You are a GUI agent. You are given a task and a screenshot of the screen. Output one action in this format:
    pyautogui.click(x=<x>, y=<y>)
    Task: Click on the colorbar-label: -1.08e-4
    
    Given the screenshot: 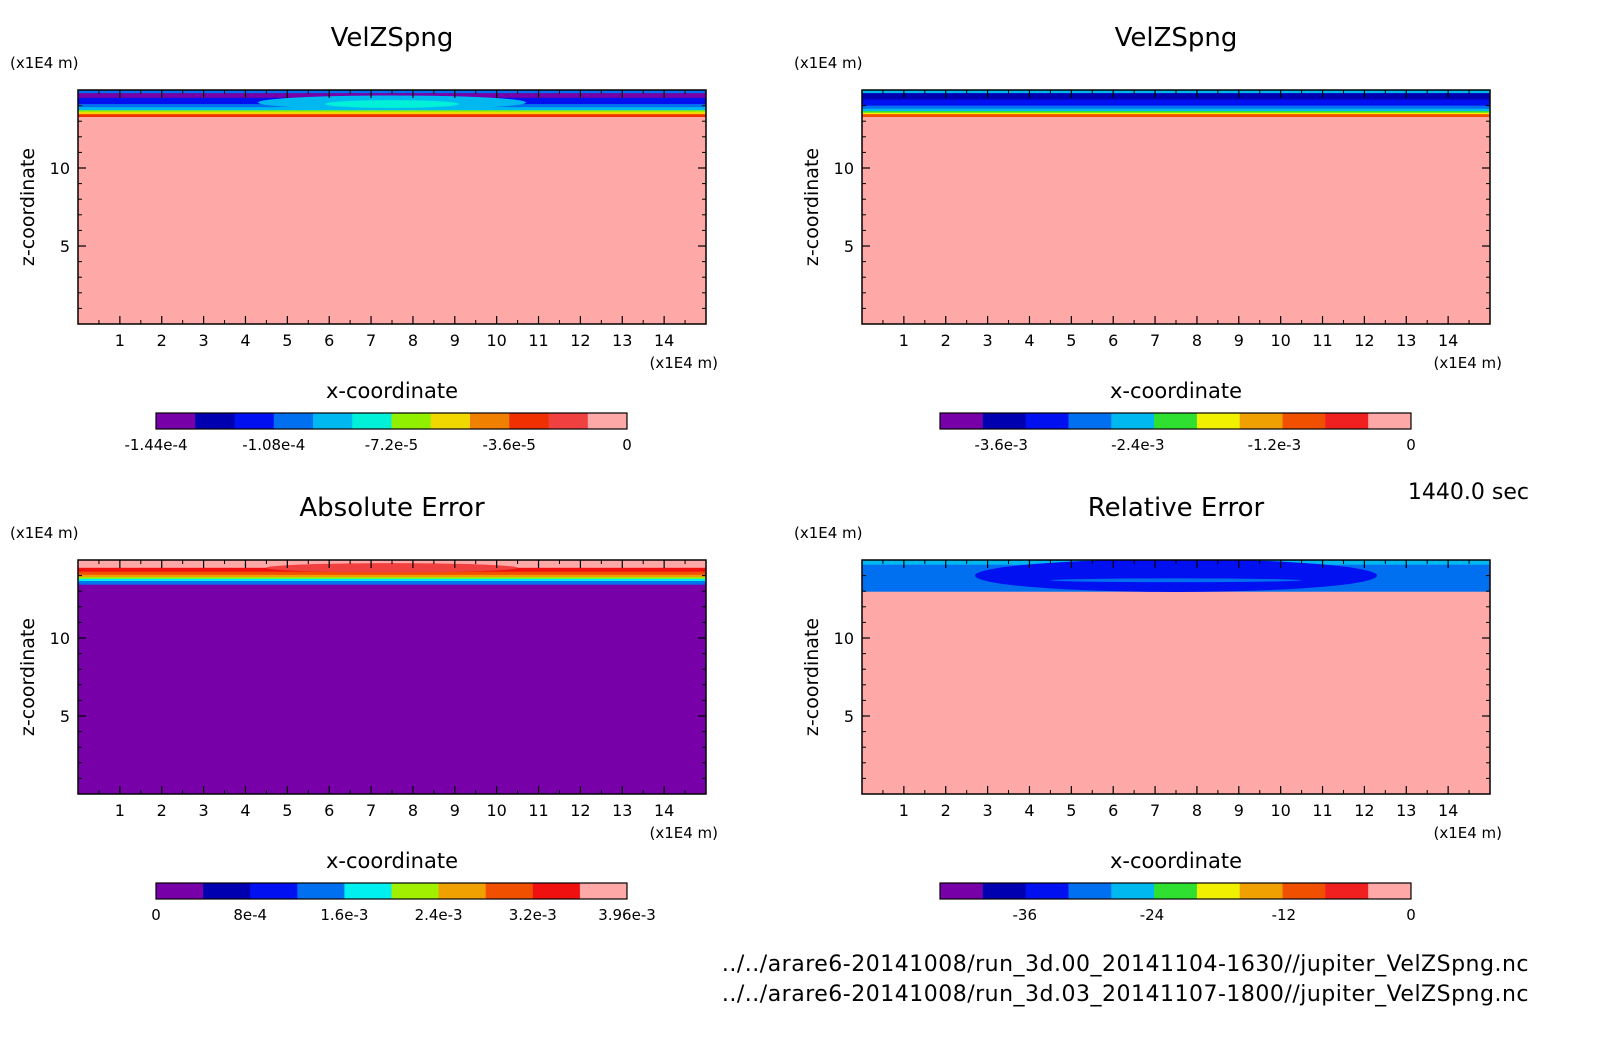 What is the action you would take?
    pyautogui.click(x=273, y=445)
    